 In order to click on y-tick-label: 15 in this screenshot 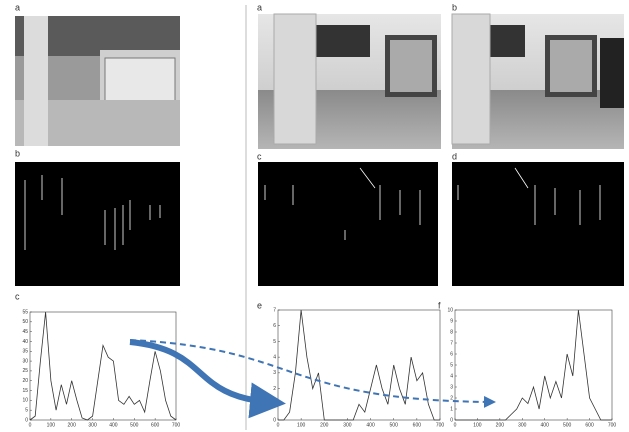, I will do `click(25, 391)`.